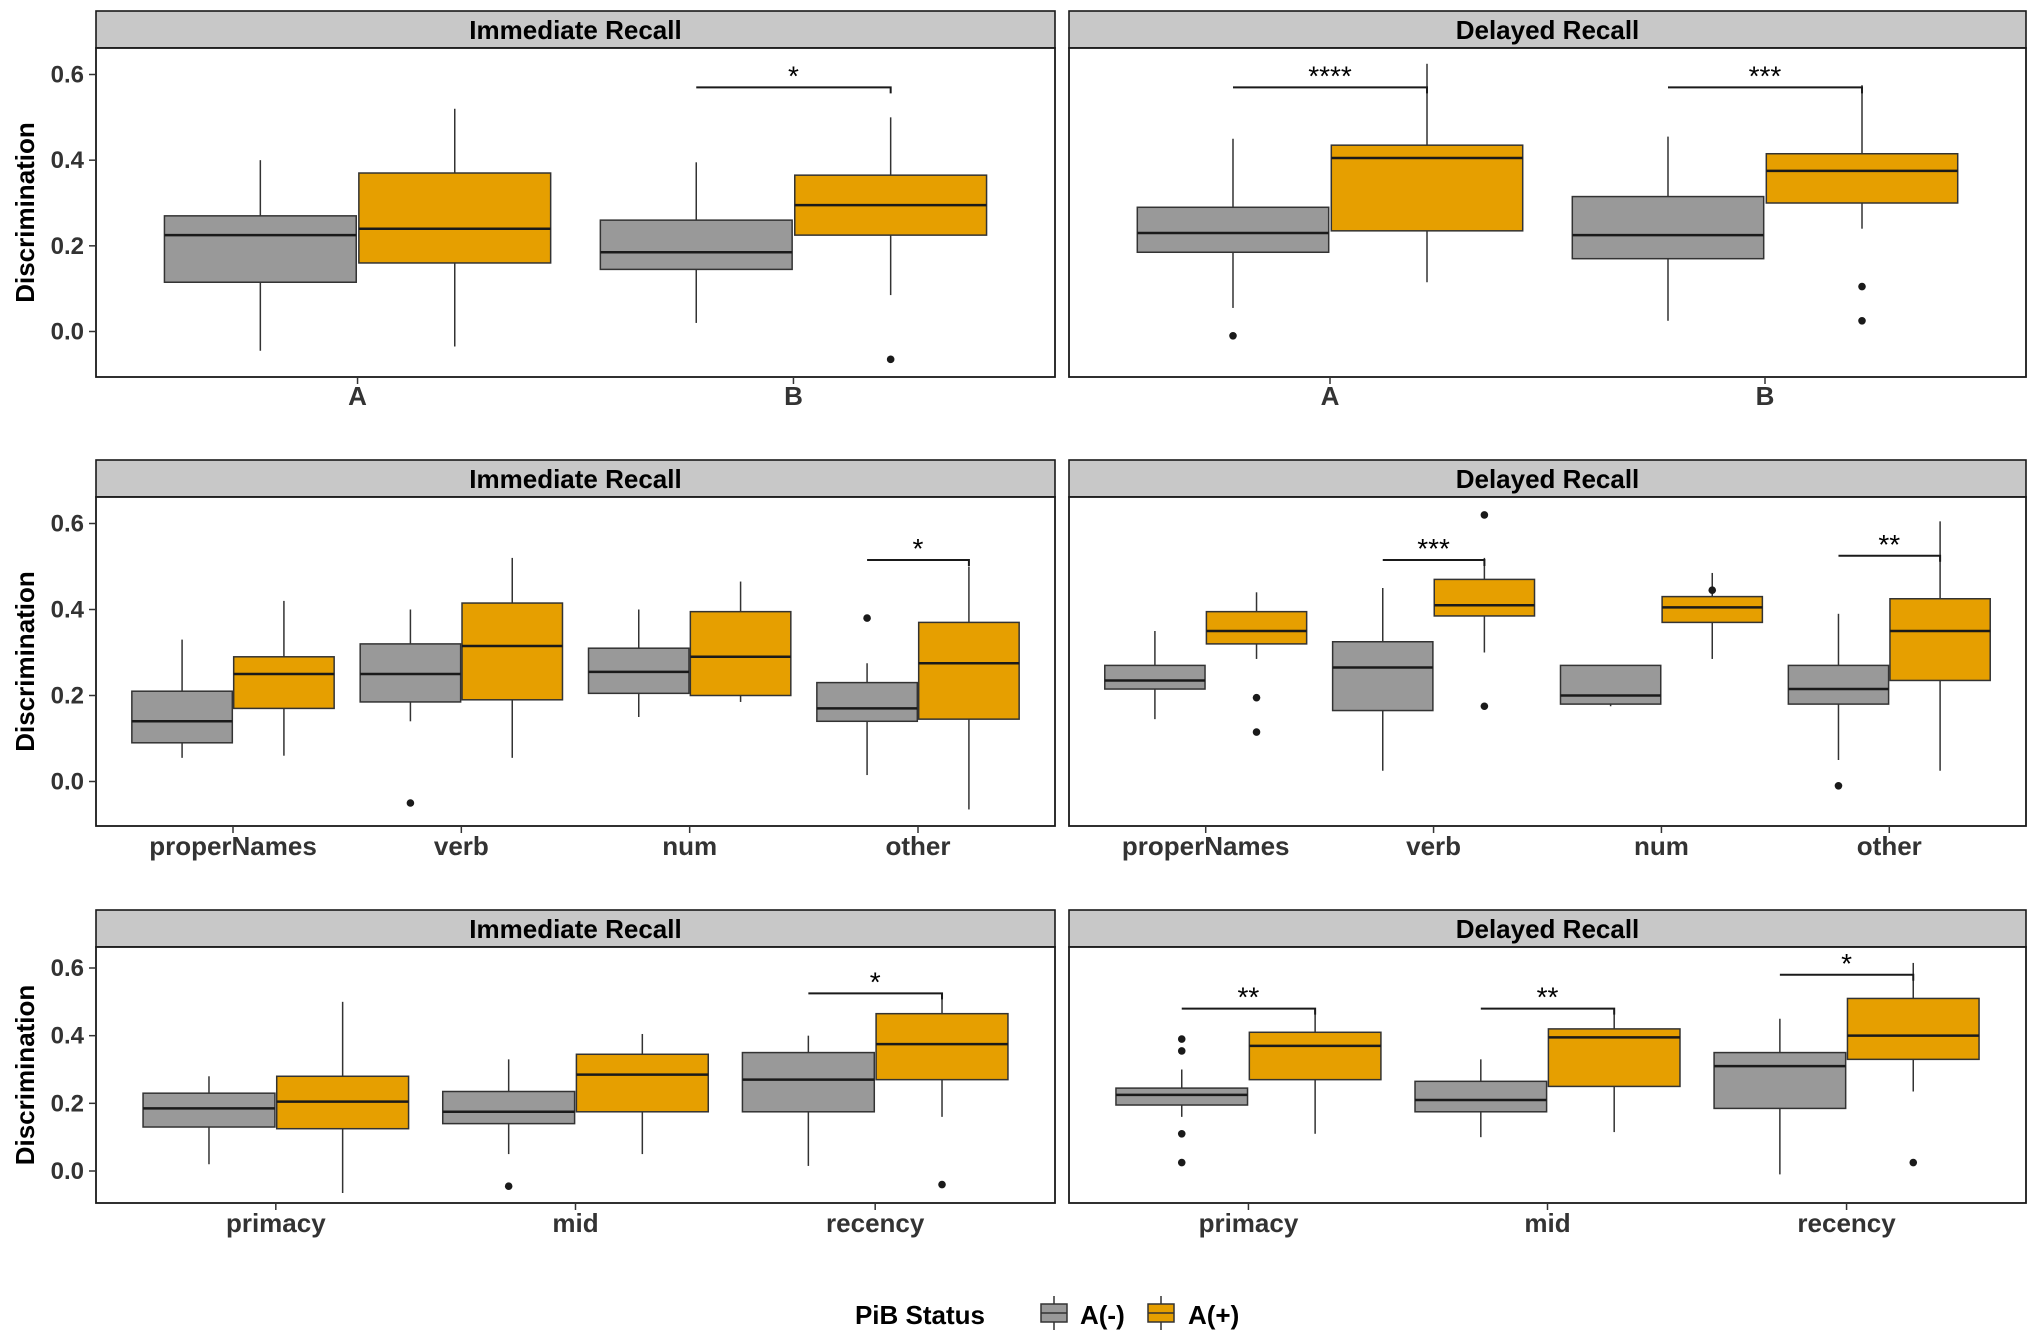 The height and width of the screenshot is (1333, 2032). I want to click on box-A(+)-verb, so click(1484, 611).